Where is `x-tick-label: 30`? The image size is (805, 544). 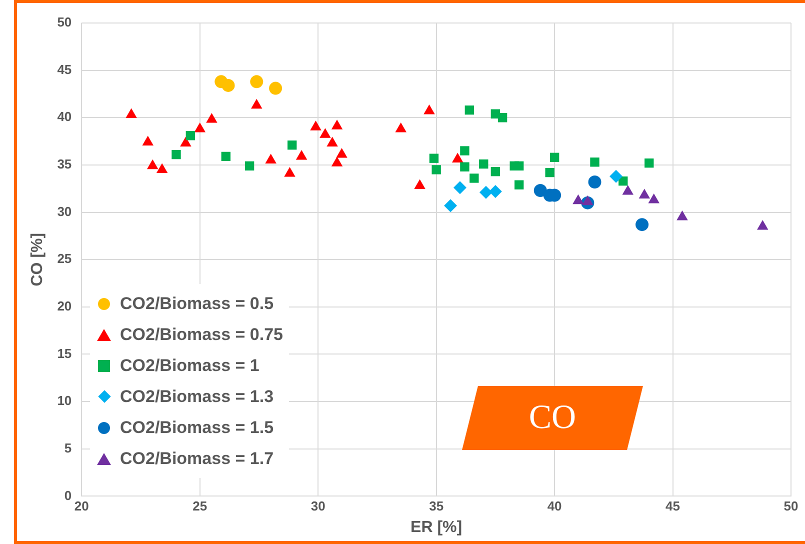 x-tick-label: 30 is located at coordinates (318, 506).